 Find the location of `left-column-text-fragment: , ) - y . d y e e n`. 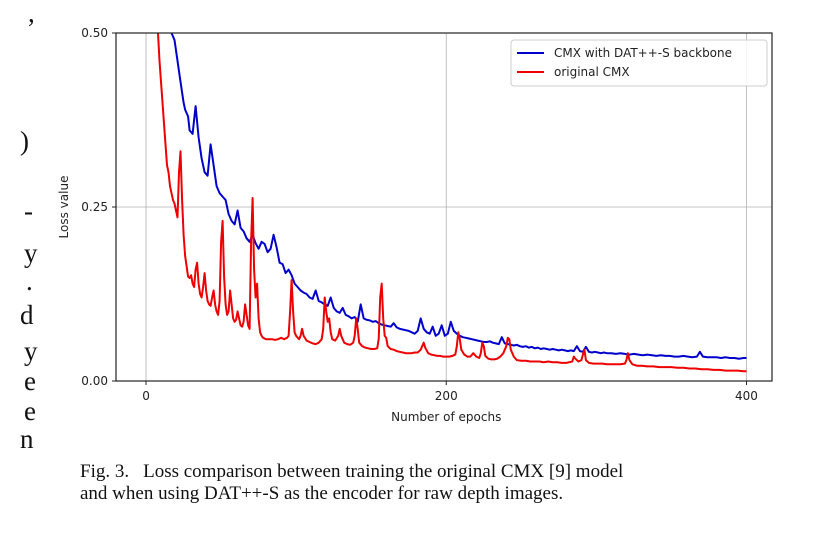

left-column-text-fragment: , ) - y . d y e e n is located at coordinates (20, 271).